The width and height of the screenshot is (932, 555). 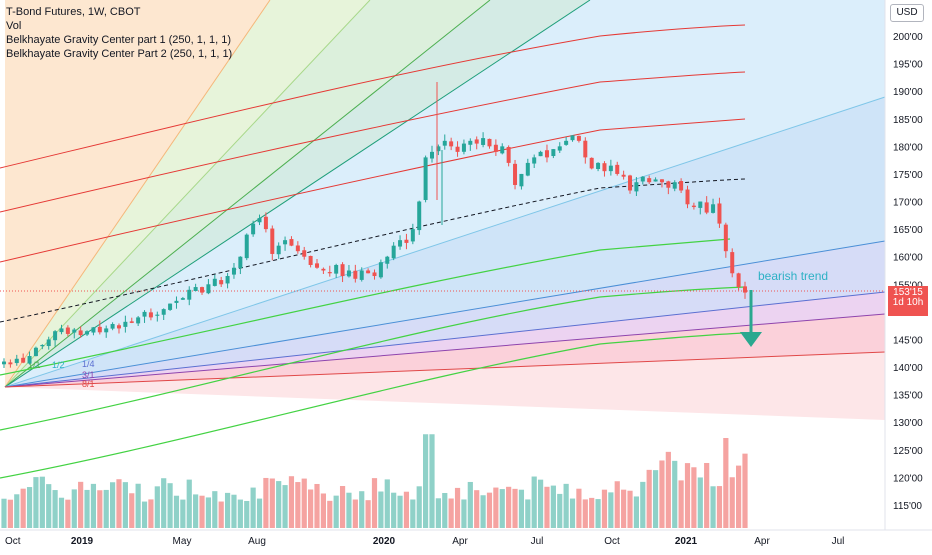 What do you see at coordinates (793, 276) in the screenshot?
I see `trend-annotation: bearish trend` at bounding box center [793, 276].